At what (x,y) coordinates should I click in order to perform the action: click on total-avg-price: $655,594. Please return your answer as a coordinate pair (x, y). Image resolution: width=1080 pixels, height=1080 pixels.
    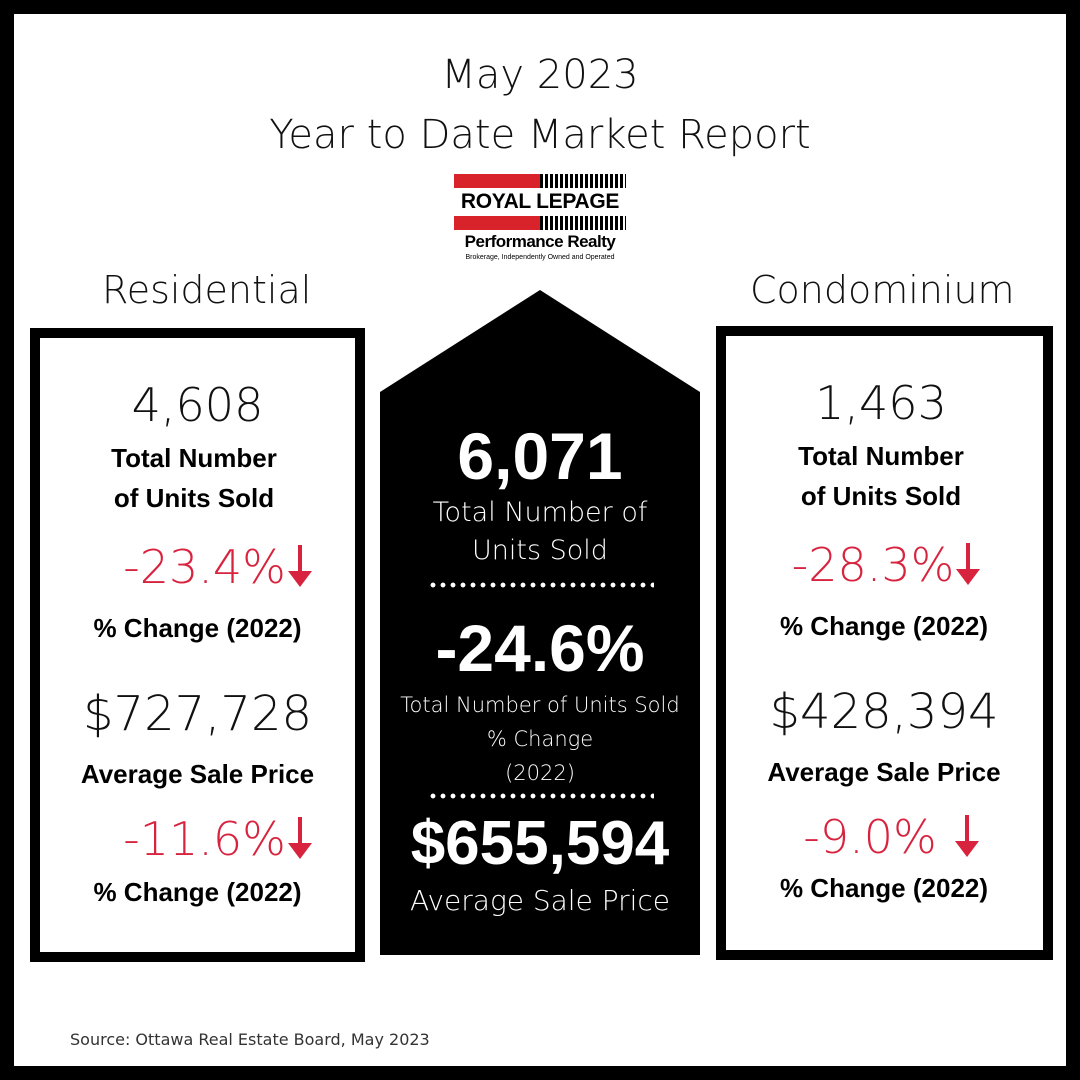
    Looking at the image, I should click on (540, 843).